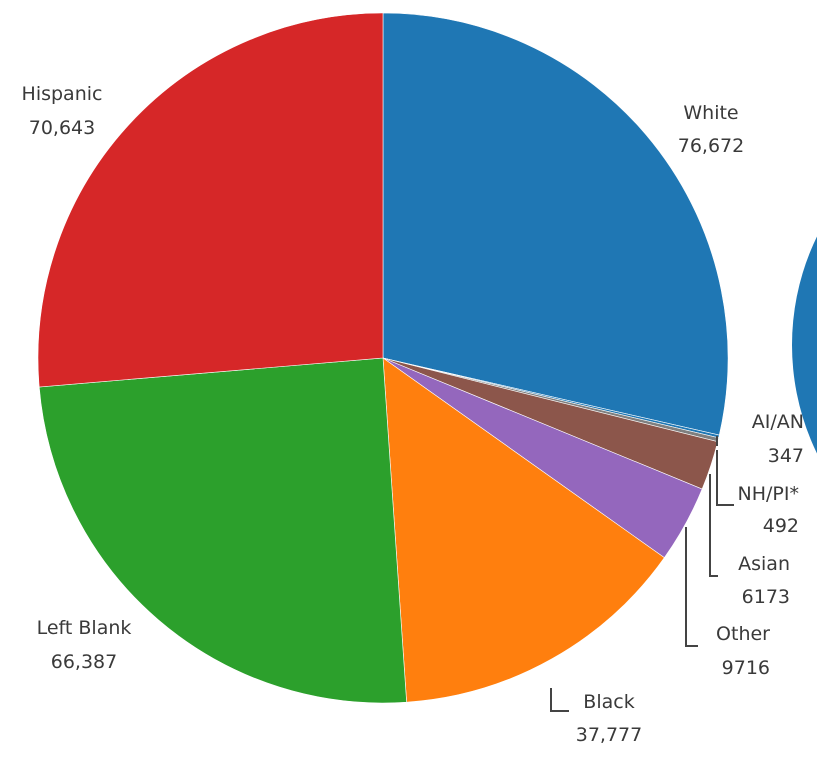 This screenshot has height=761, width=817. I want to click on label-hispanic-name: Hispanic, so click(62, 94).